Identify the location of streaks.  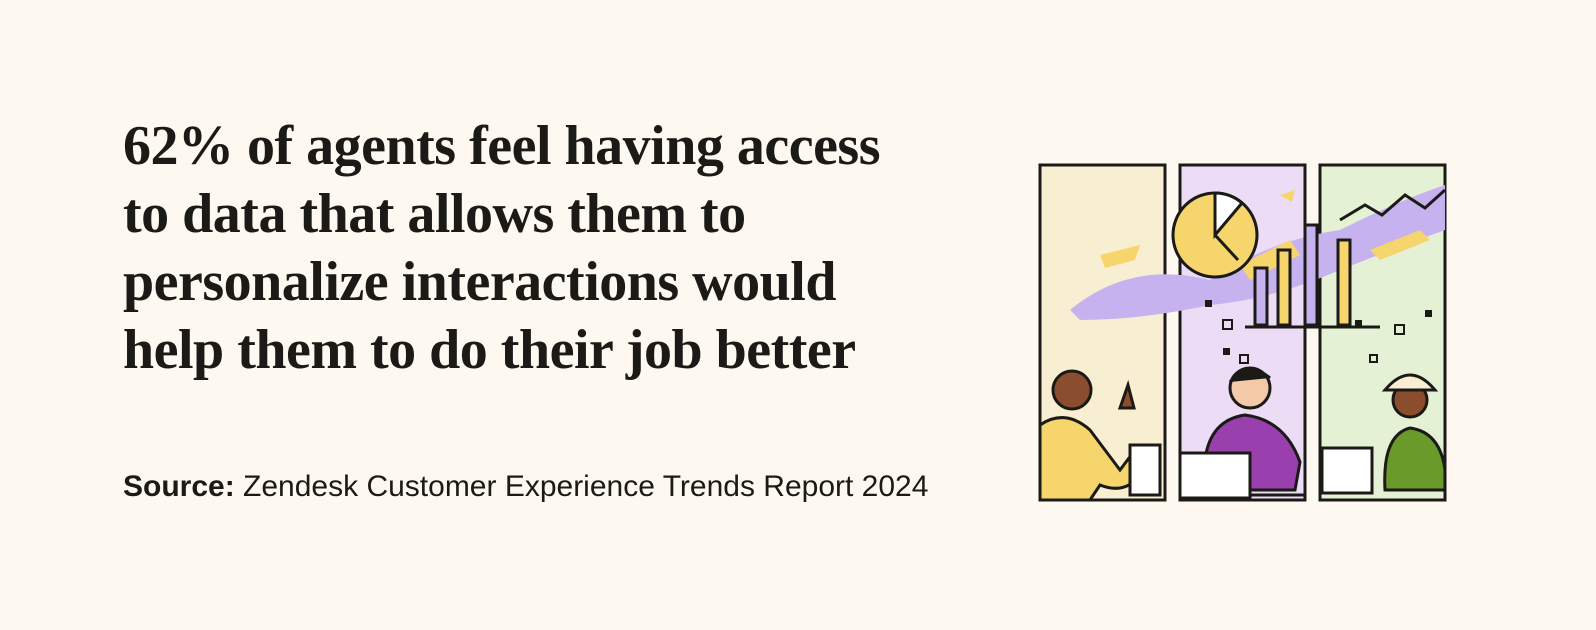
(1257, 252).